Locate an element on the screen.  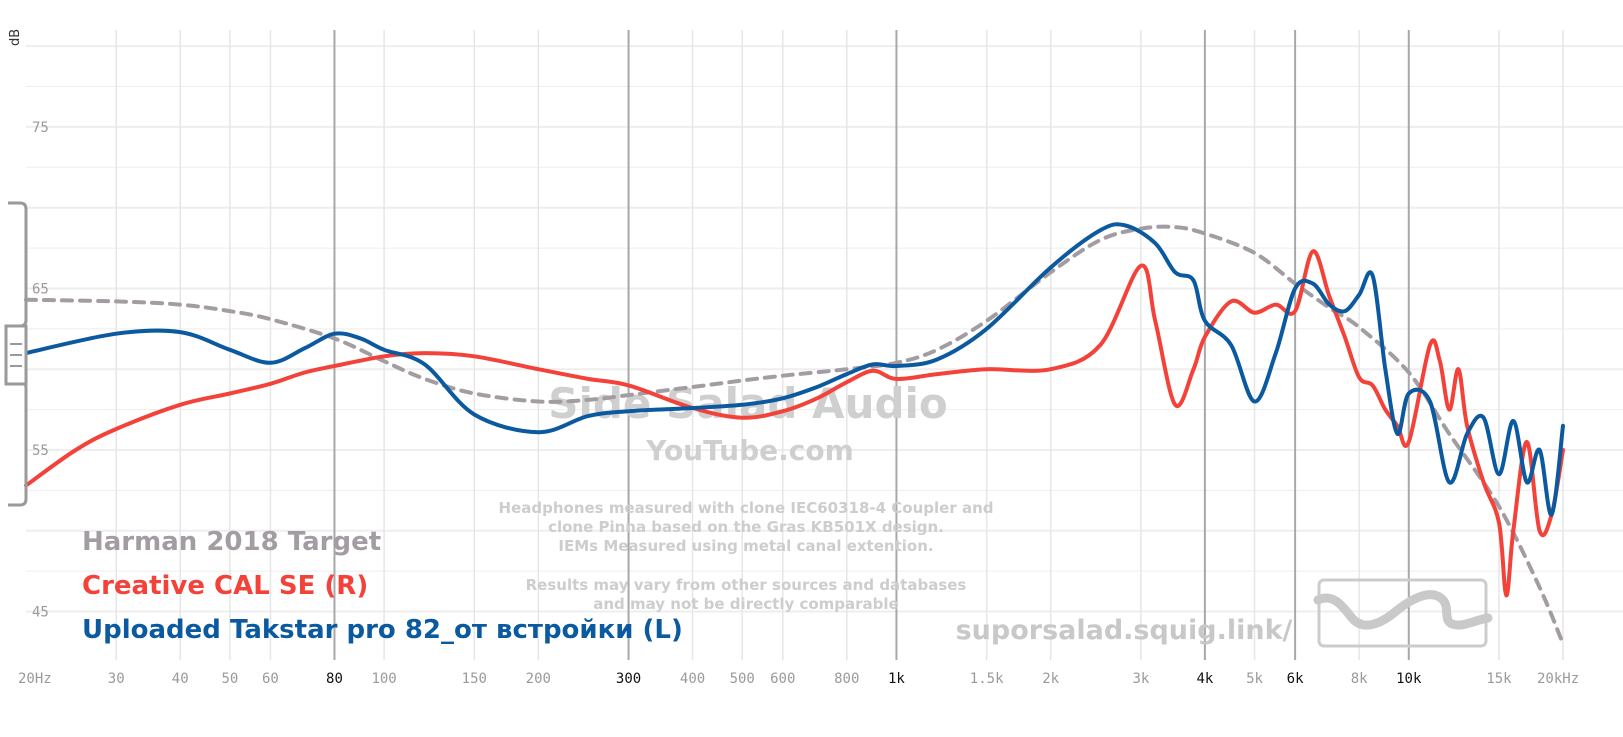
watermark-url: suporsalad.squig.link/ is located at coordinates (1124, 630).